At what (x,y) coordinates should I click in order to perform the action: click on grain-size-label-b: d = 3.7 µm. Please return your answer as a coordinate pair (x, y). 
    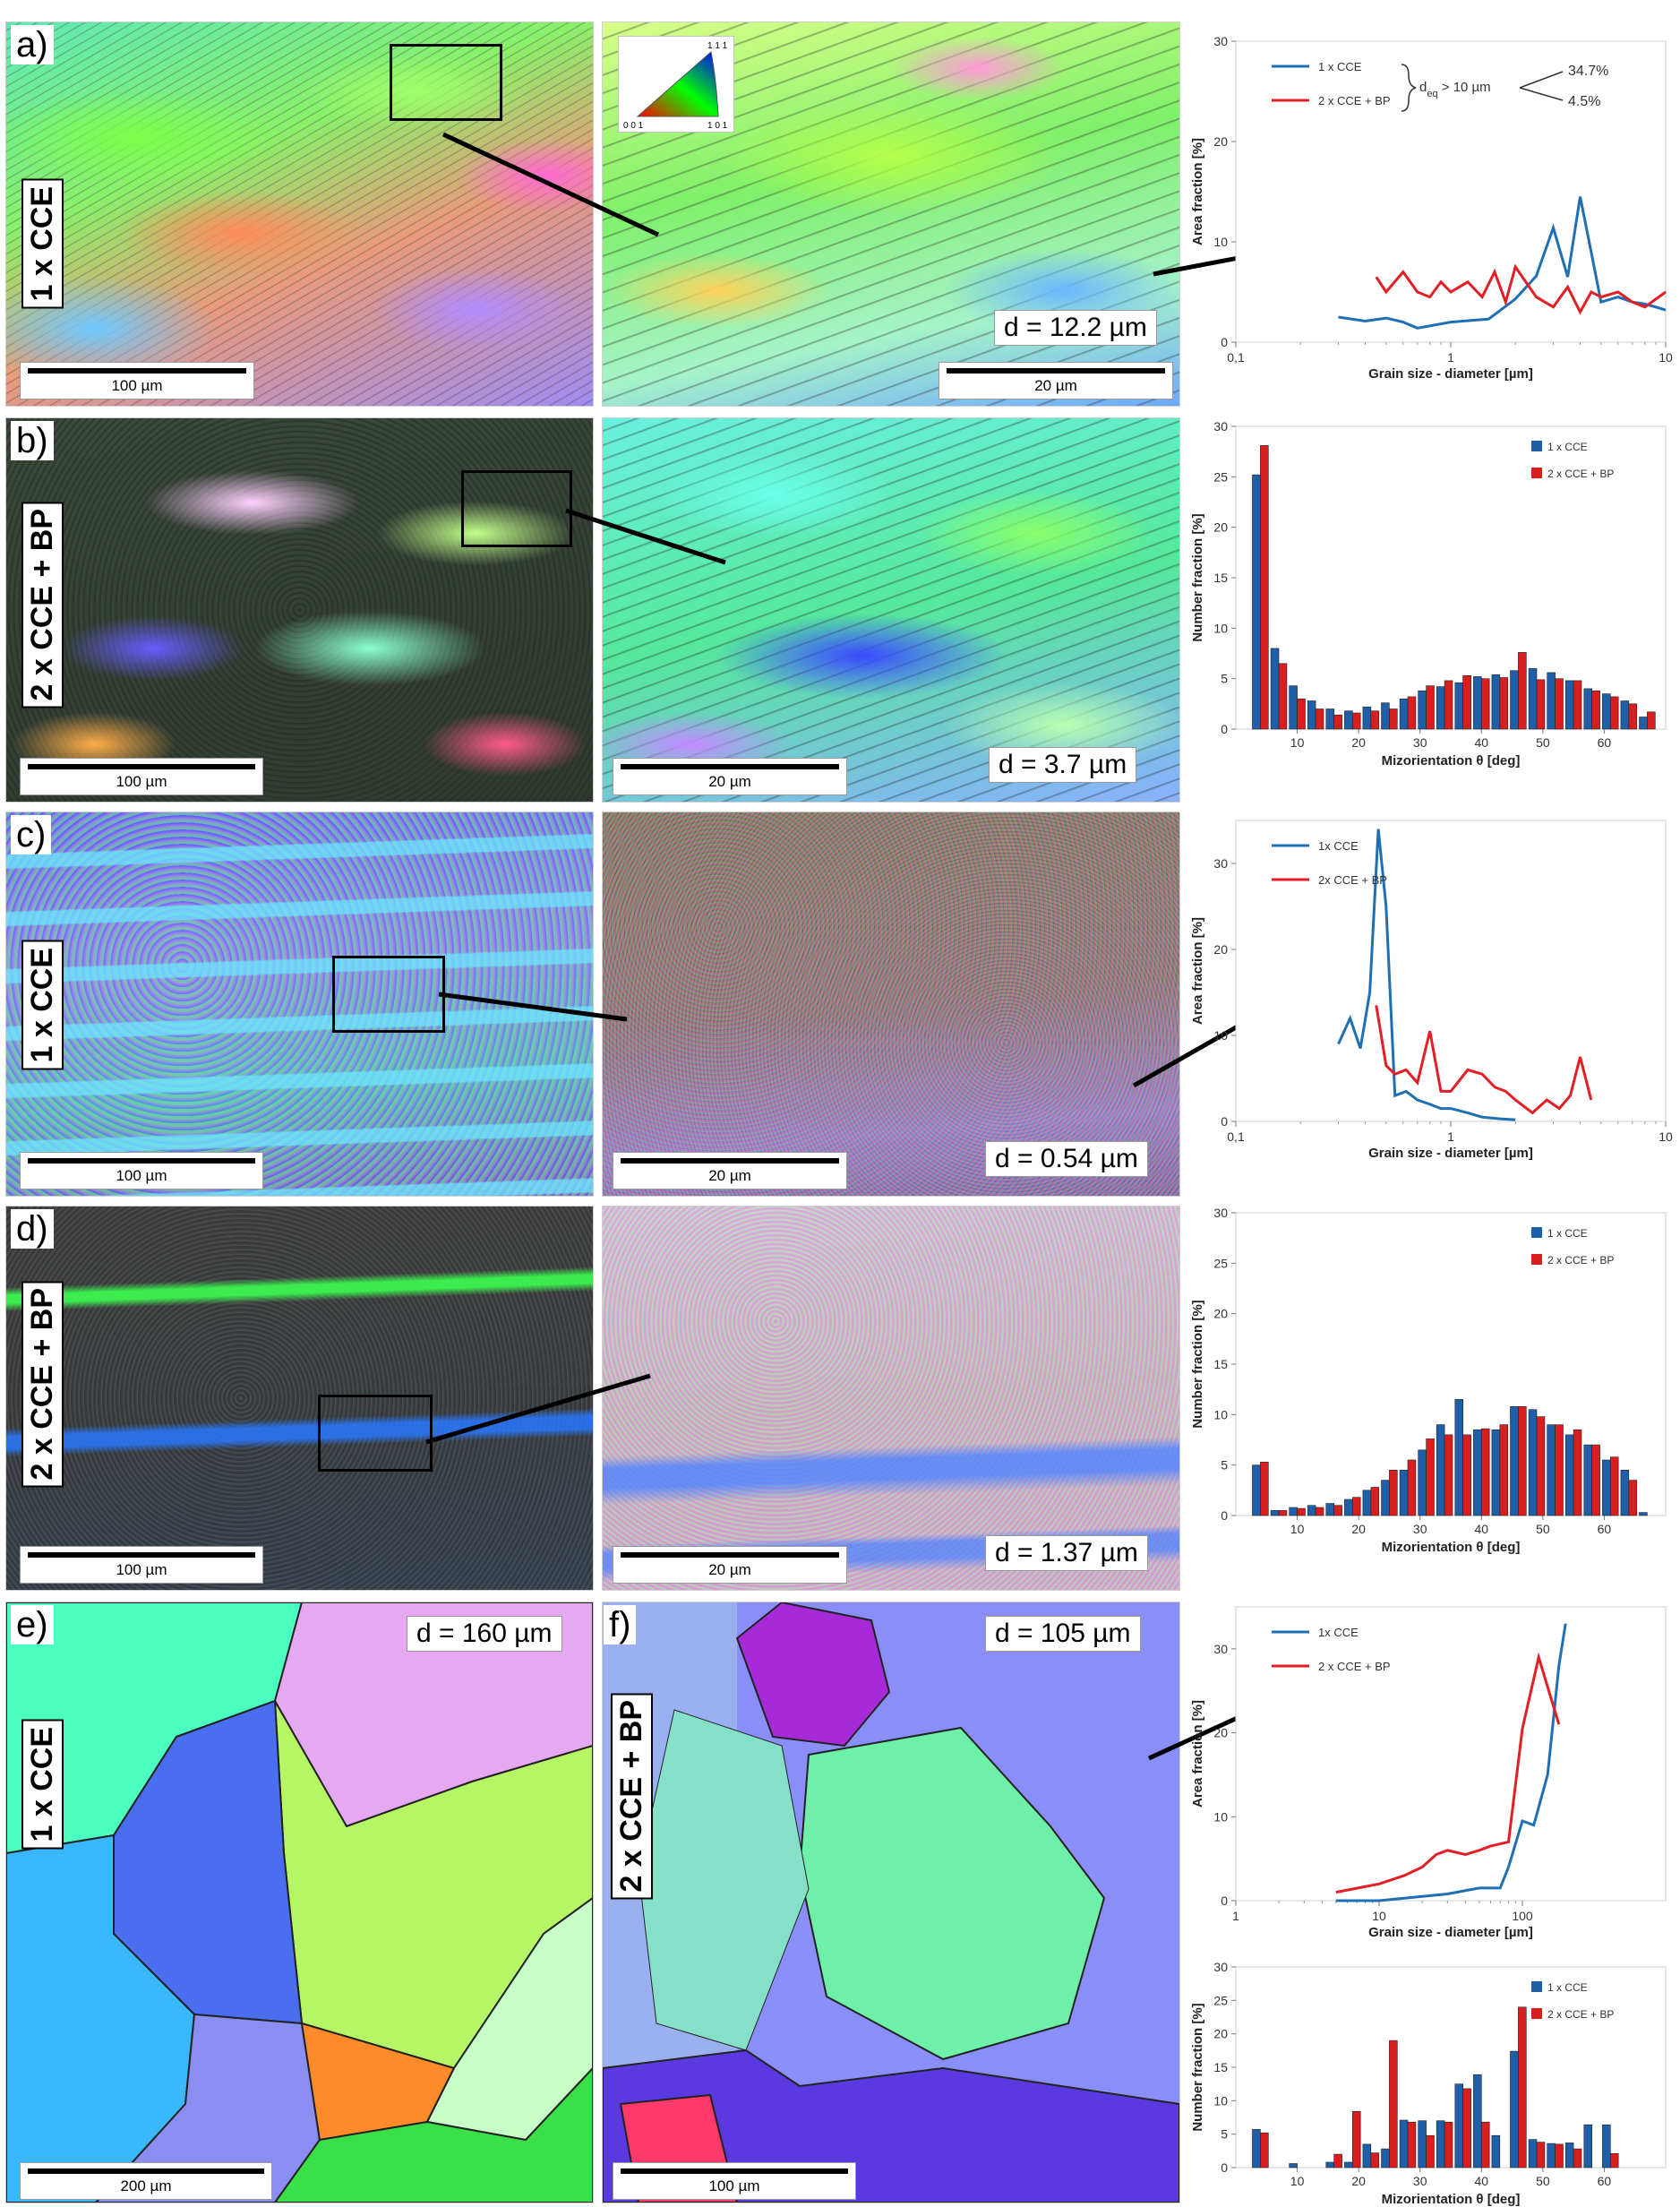
    Looking at the image, I should click on (1063, 765).